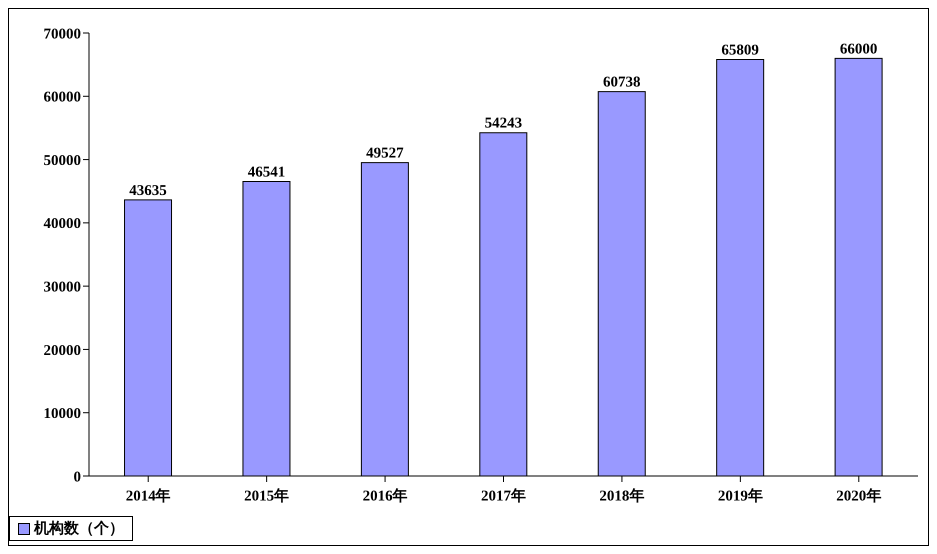 Image resolution: width=937 pixels, height=554 pixels. I want to click on legend-label: 机构数（个）, so click(78, 528).